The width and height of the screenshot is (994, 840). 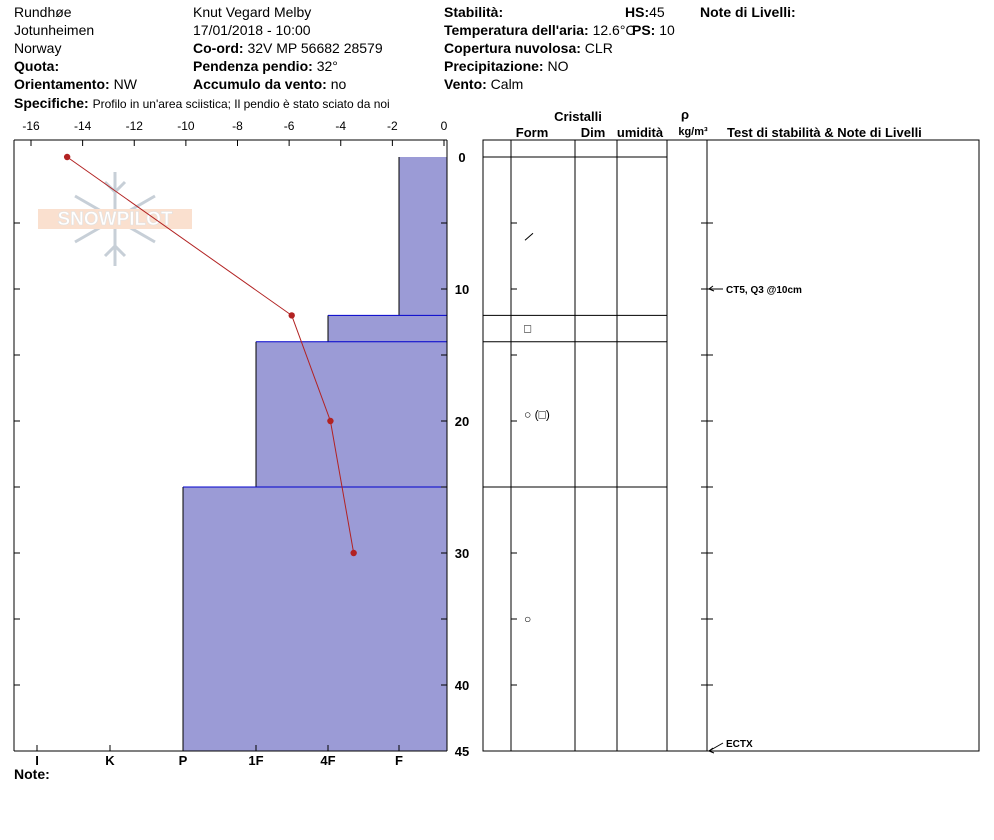 What do you see at coordinates (693, 132) in the screenshot?
I see `density-unit-header: kg/m³` at bounding box center [693, 132].